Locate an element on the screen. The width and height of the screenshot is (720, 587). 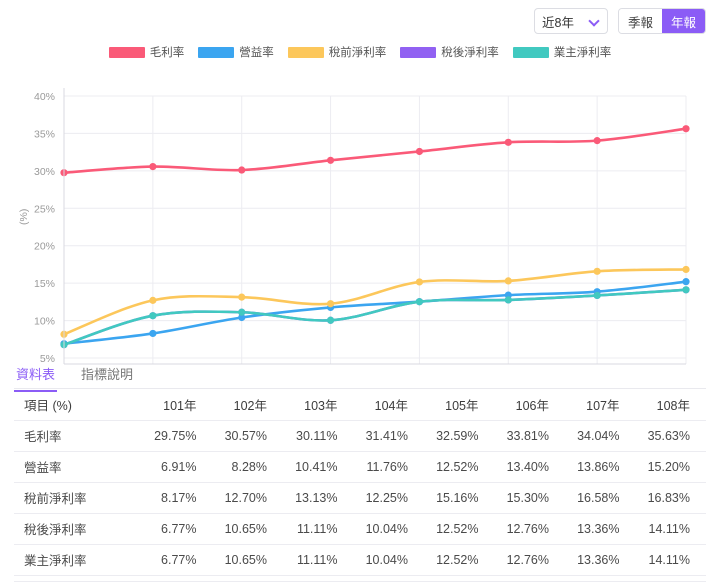
table-cell: 8.17% is located at coordinates (177, 498).